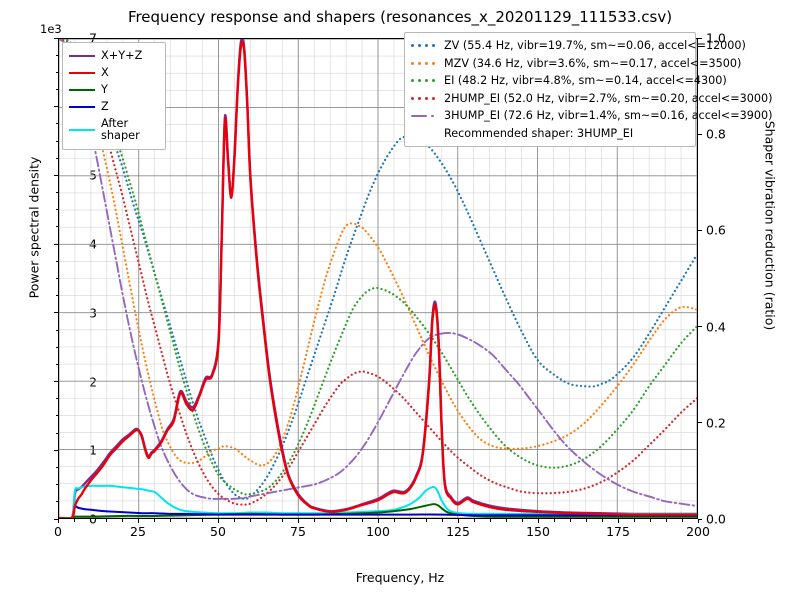  Describe the element at coordinates (58, 531) in the screenshot. I see `x-tick-label: 0` at that location.